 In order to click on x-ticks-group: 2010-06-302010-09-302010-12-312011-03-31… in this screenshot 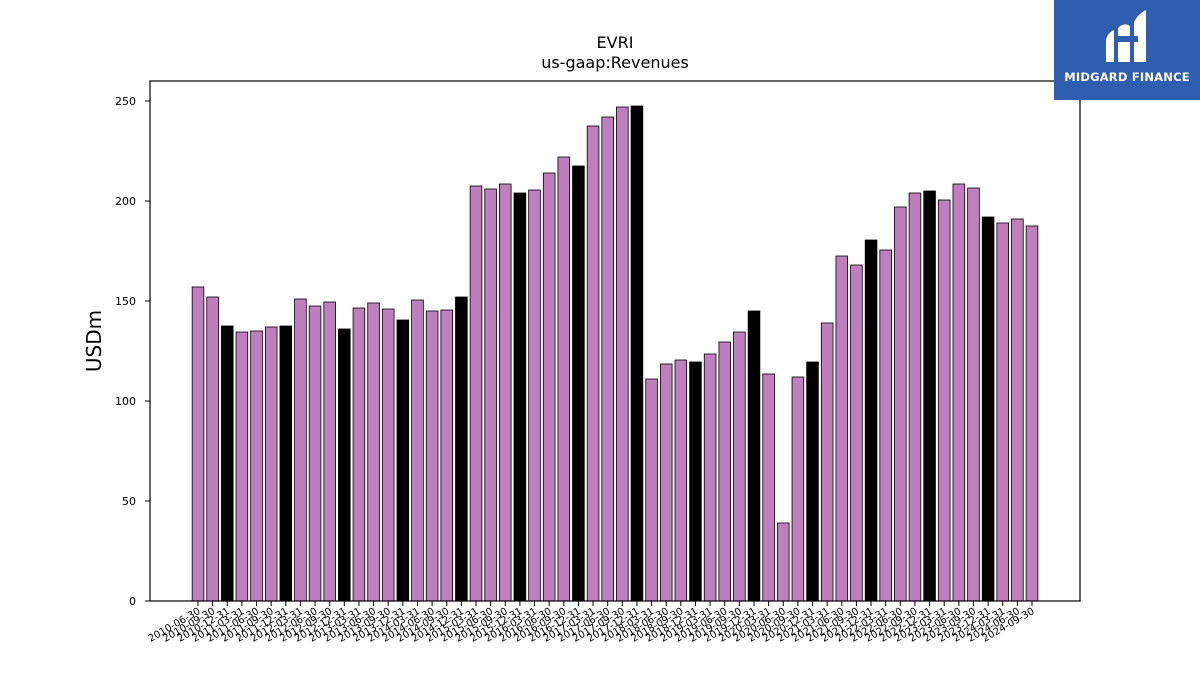, I will do `click(592, 623)`.